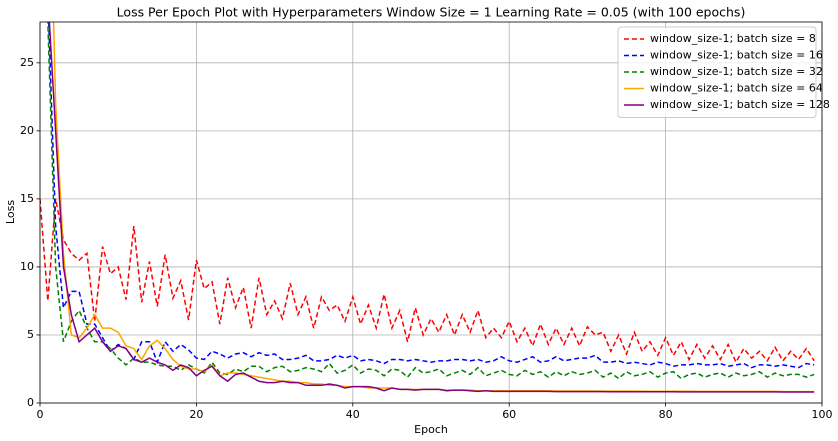 Image resolution: width=838 pixels, height=441 pixels. Describe the element at coordinates (353, 414) in the screenshot. I see `x-tick-label: 40` at that location.